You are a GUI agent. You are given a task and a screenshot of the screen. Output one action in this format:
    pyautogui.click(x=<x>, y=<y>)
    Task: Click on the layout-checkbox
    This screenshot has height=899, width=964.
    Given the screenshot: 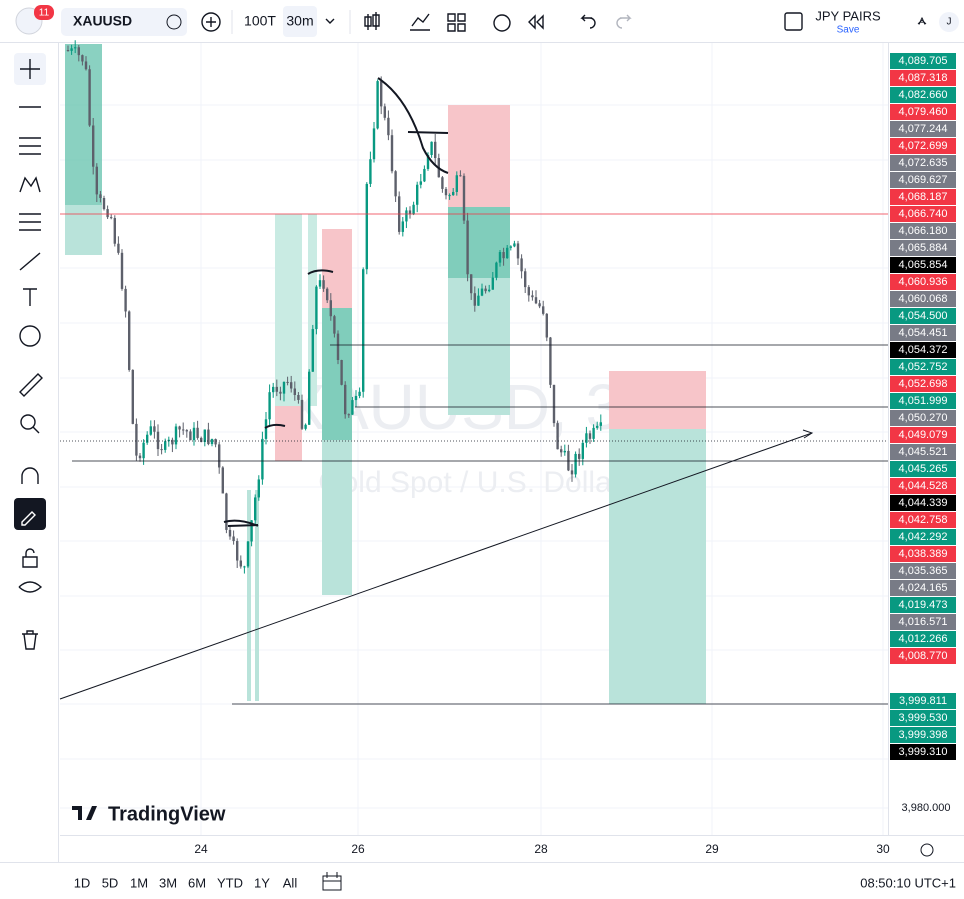 What is the action you would take?
    pyautogui.click(x=793, y=21)
    